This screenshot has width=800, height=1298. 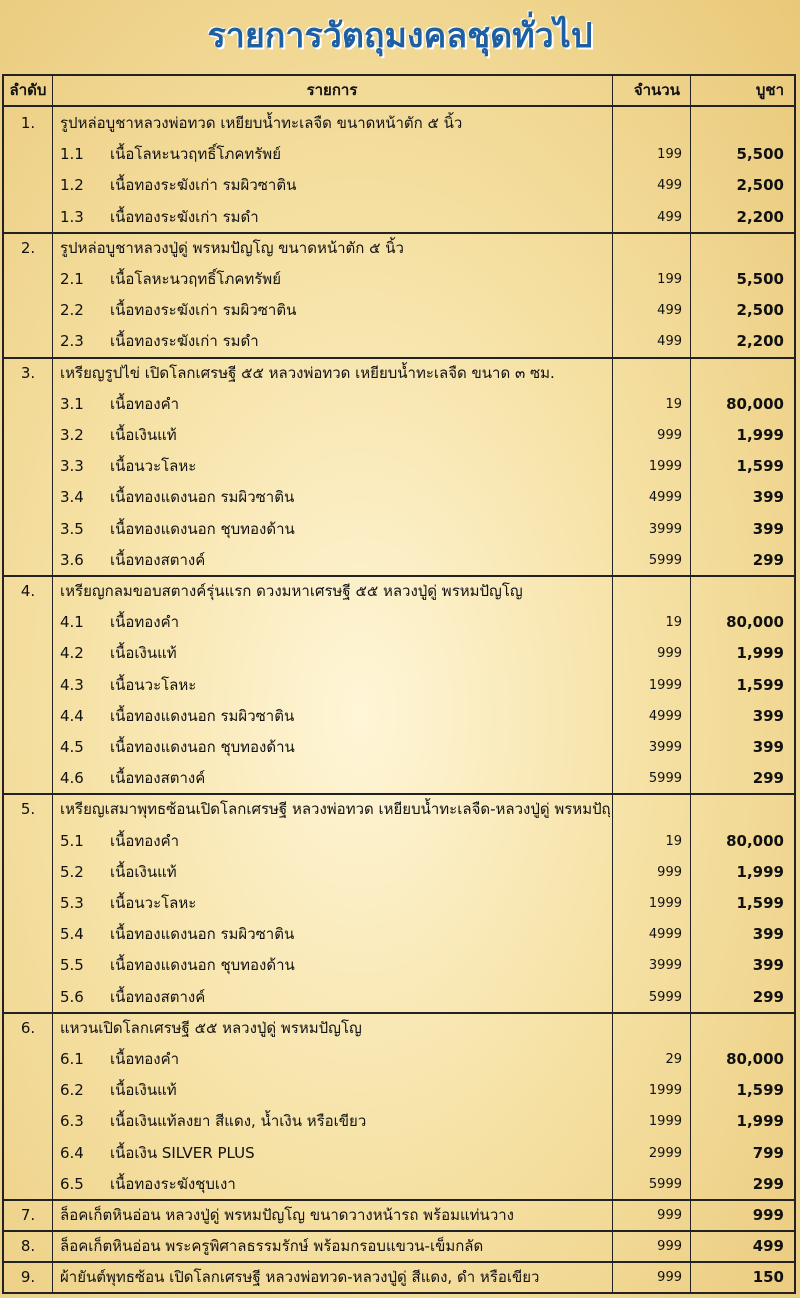 I want to click on row-number: 9., so click(x=28, y=1277).